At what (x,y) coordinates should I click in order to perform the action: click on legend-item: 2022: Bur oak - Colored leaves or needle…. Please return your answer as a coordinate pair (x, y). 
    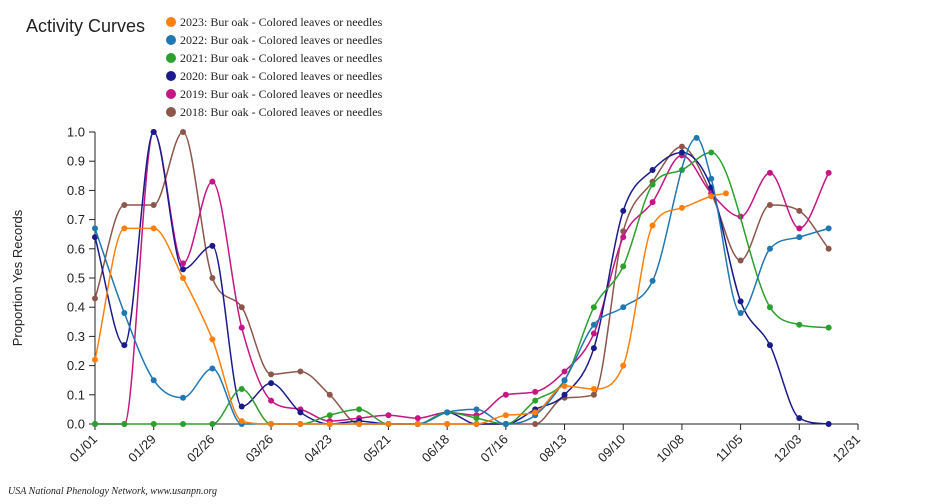
    Looking at the image, I should click on (274, 40).